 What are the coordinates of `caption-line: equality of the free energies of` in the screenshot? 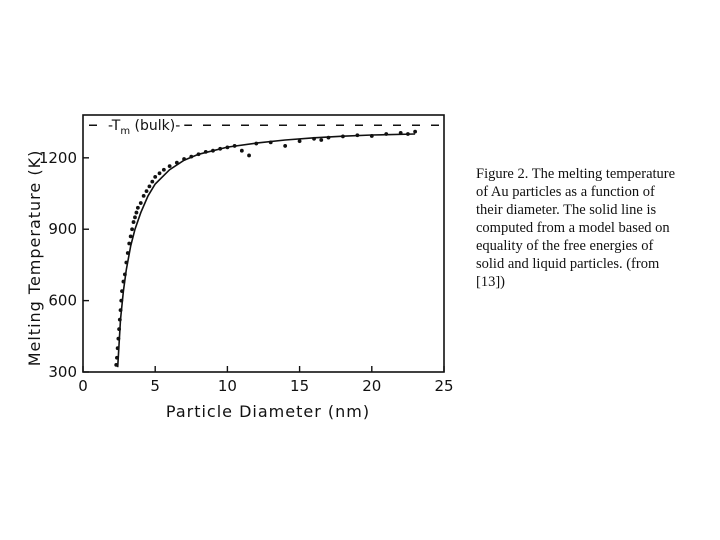 It's located at (565, 246).